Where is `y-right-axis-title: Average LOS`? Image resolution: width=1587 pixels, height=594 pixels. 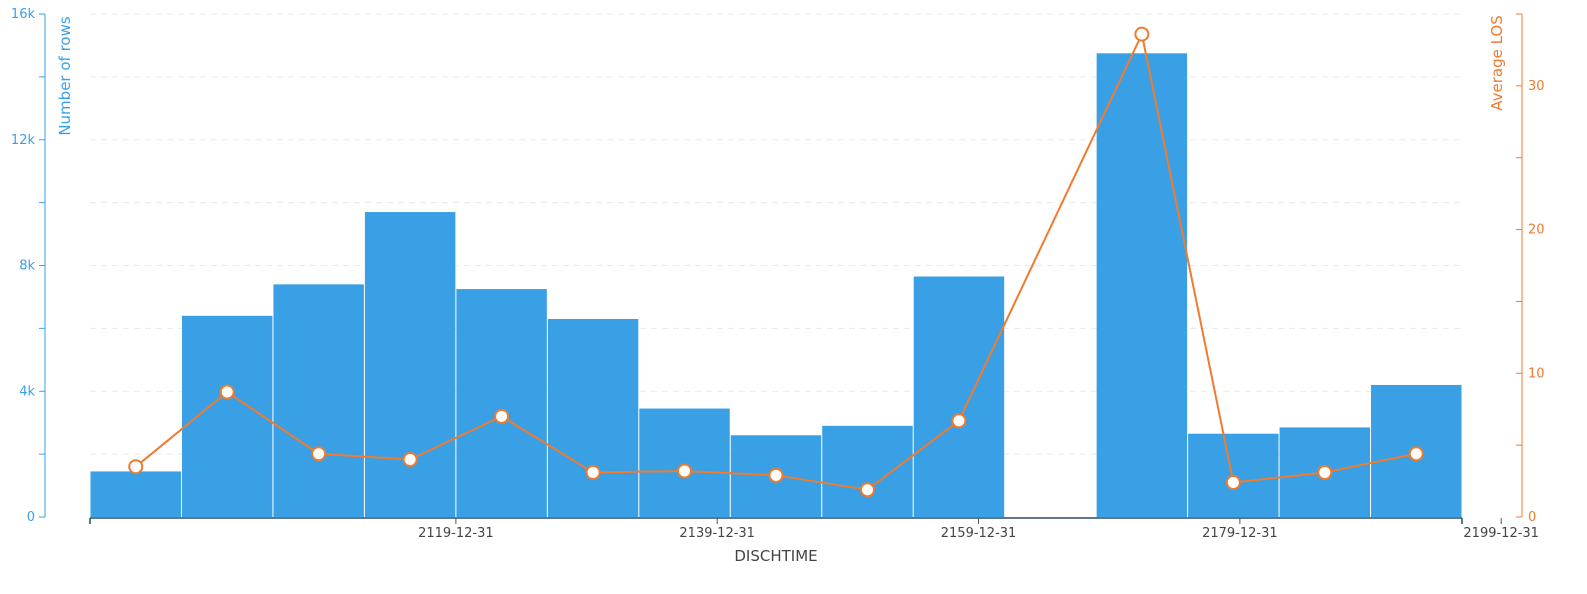
y-right-axis-title: Average LOS is located at coordinates (1497, 63).